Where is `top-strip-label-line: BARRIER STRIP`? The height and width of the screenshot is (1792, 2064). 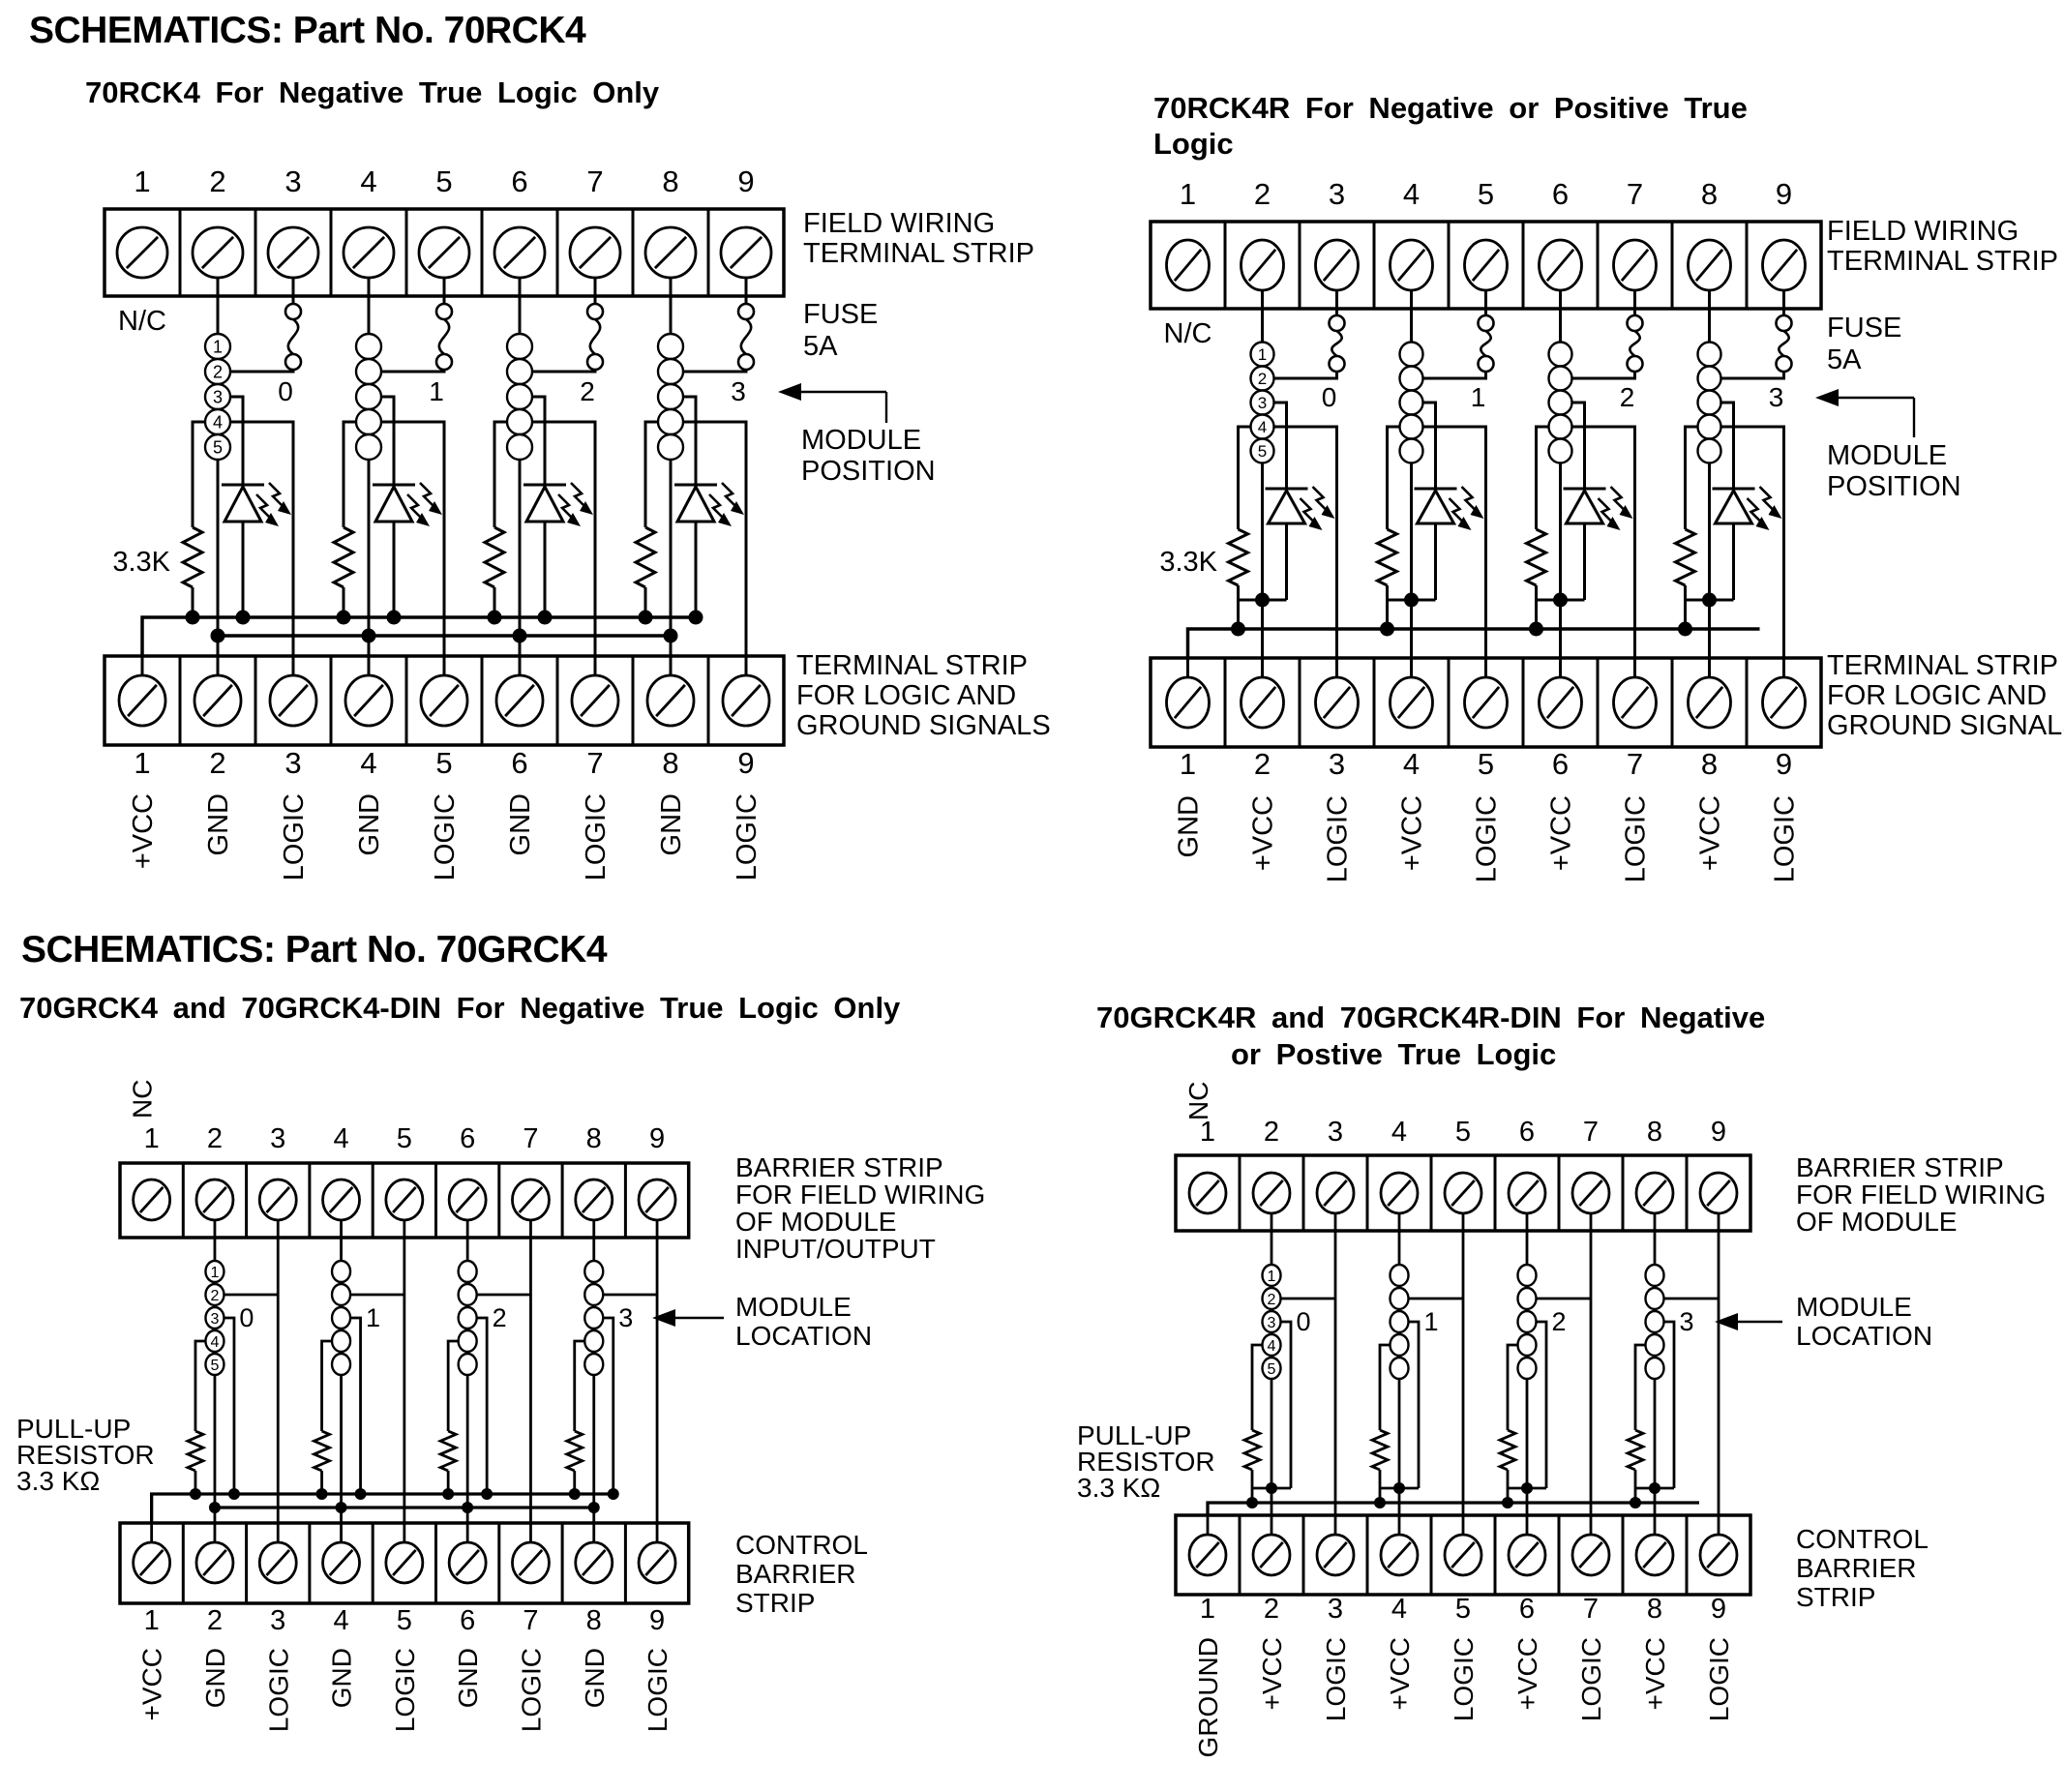 top-strip-label-line: BARRIER STRIP is located at coordinates (839, 1167).